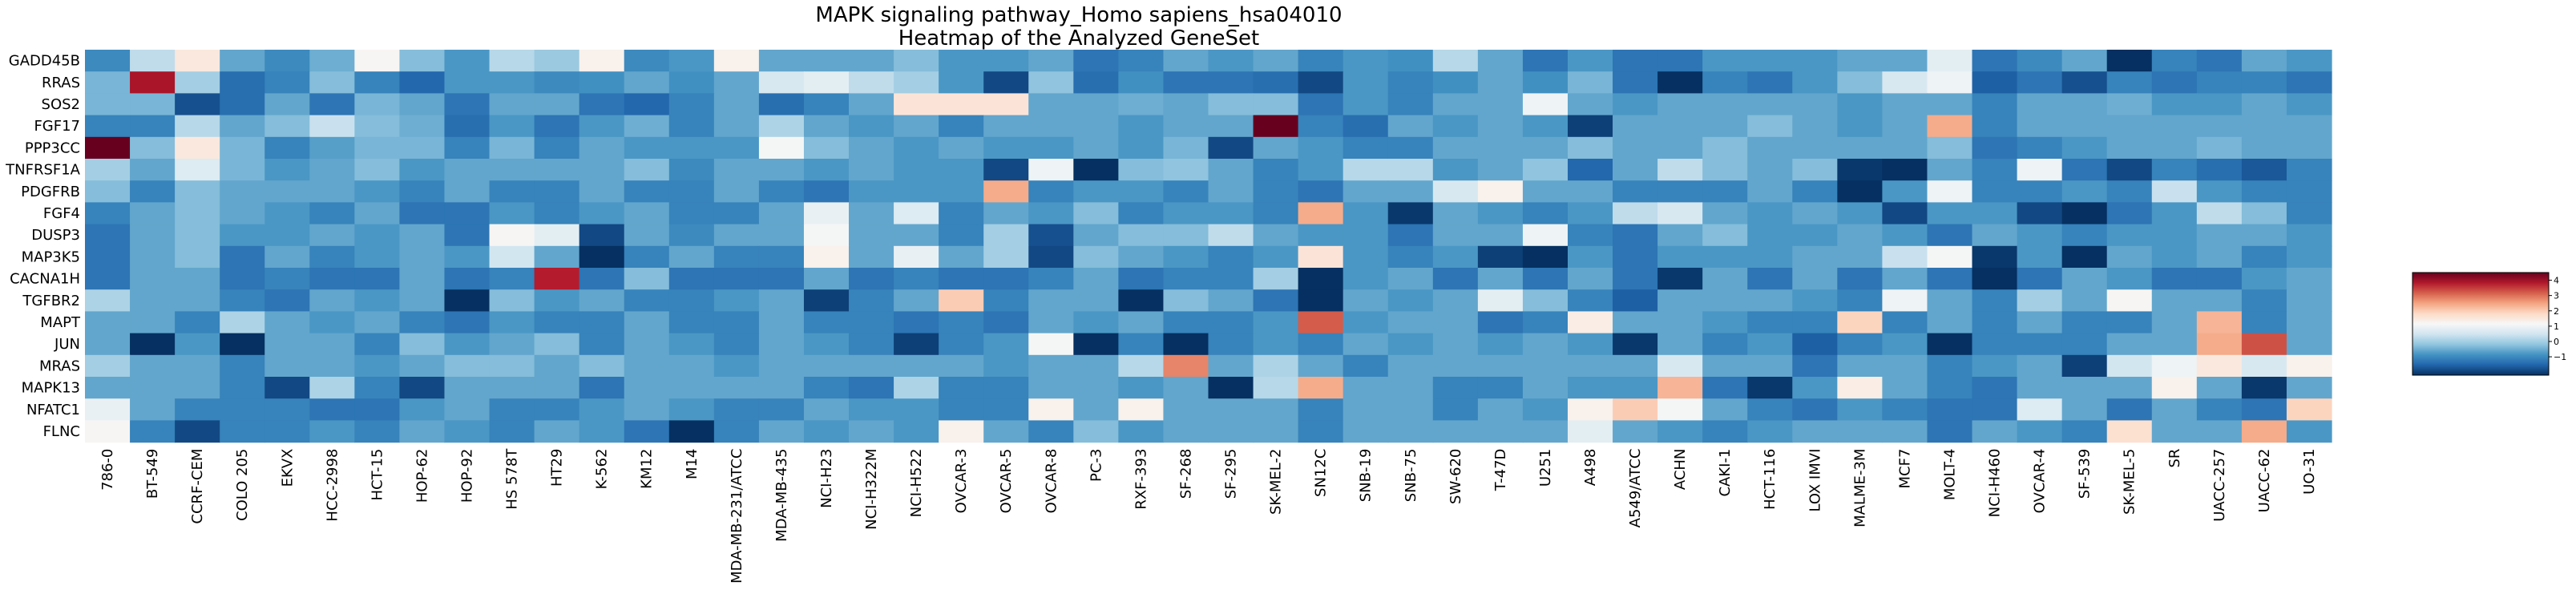  I want to click on column-label: UACC-62, so click(2265, 481).